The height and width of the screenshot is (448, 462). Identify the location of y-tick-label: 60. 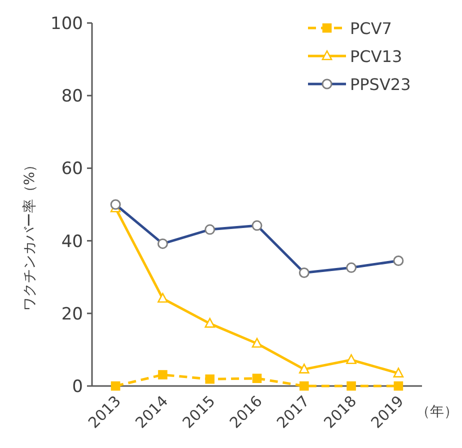
(72, 169).